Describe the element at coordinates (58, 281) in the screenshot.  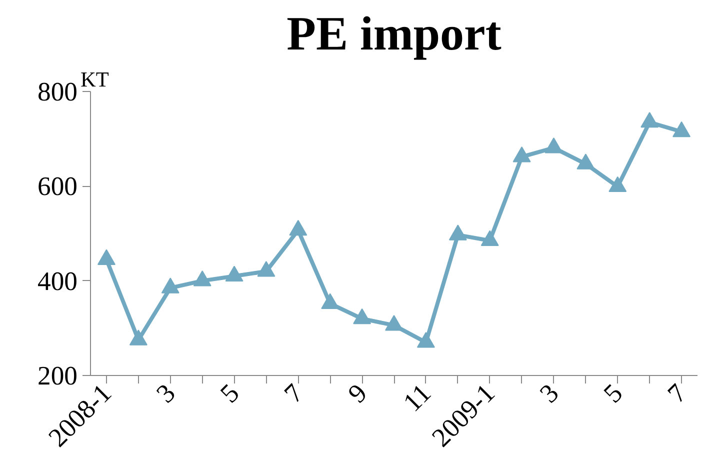
I see `y-tick-label: 400` at that location.